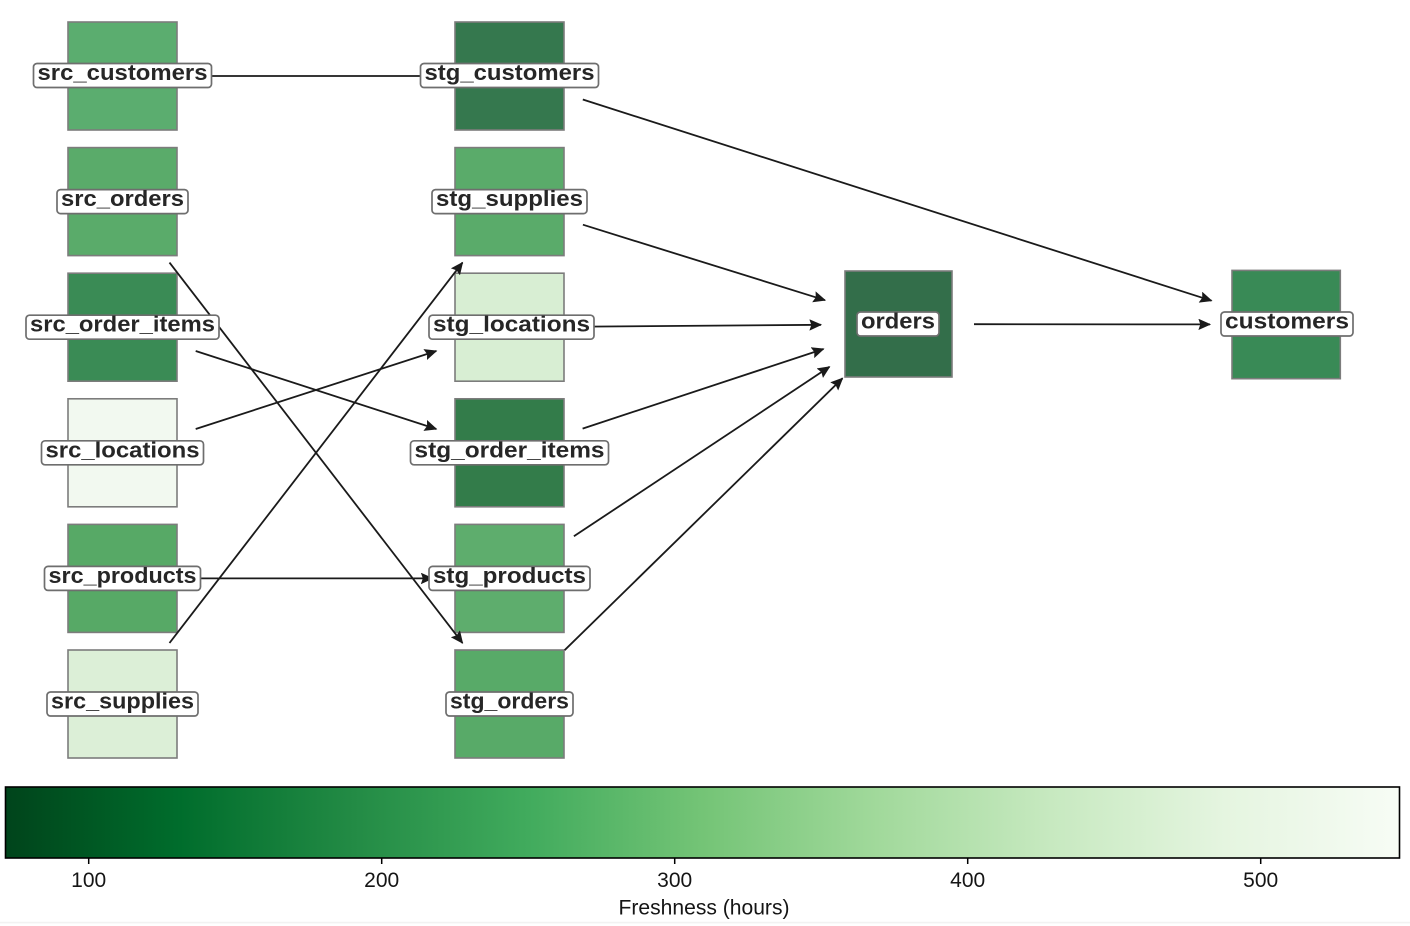  Describe the element at coordinates (122, 701) in the screenshot. I see `svg-text: src_supplies` at that location.